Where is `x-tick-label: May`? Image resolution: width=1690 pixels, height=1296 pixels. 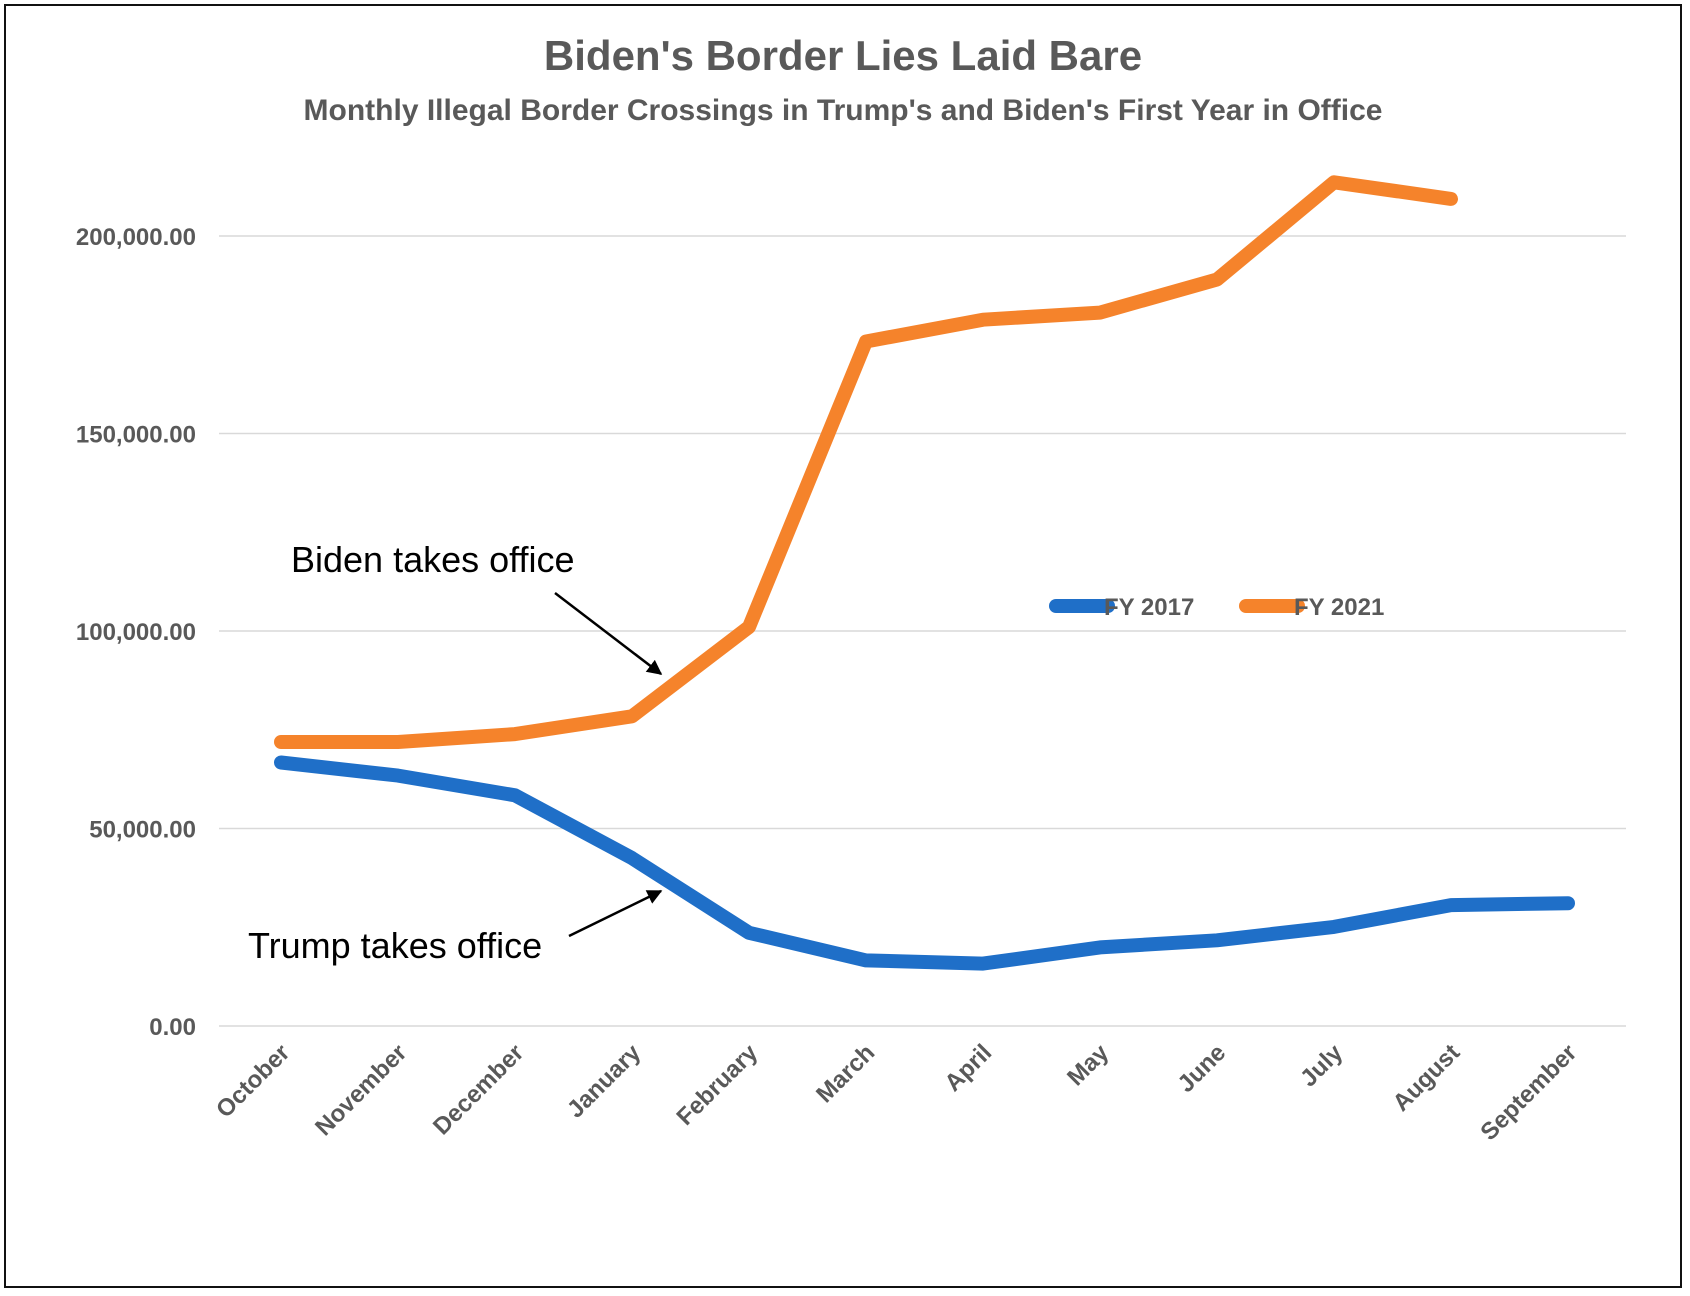
x-tick-label: May is located at coordinates (1088, 1065).